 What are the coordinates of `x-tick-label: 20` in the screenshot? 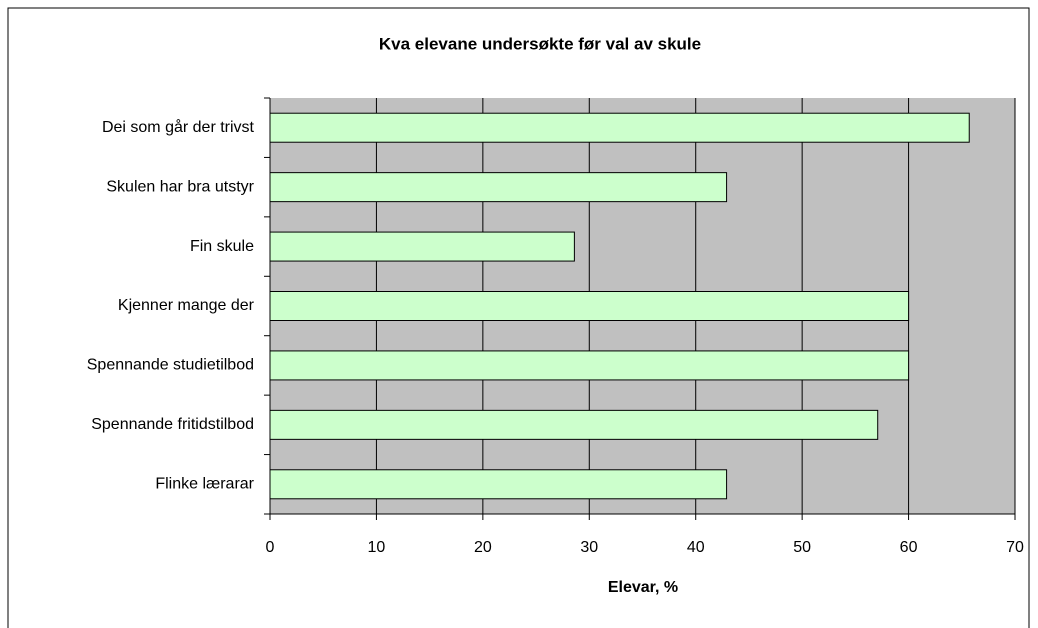 It's located at (483, 547).